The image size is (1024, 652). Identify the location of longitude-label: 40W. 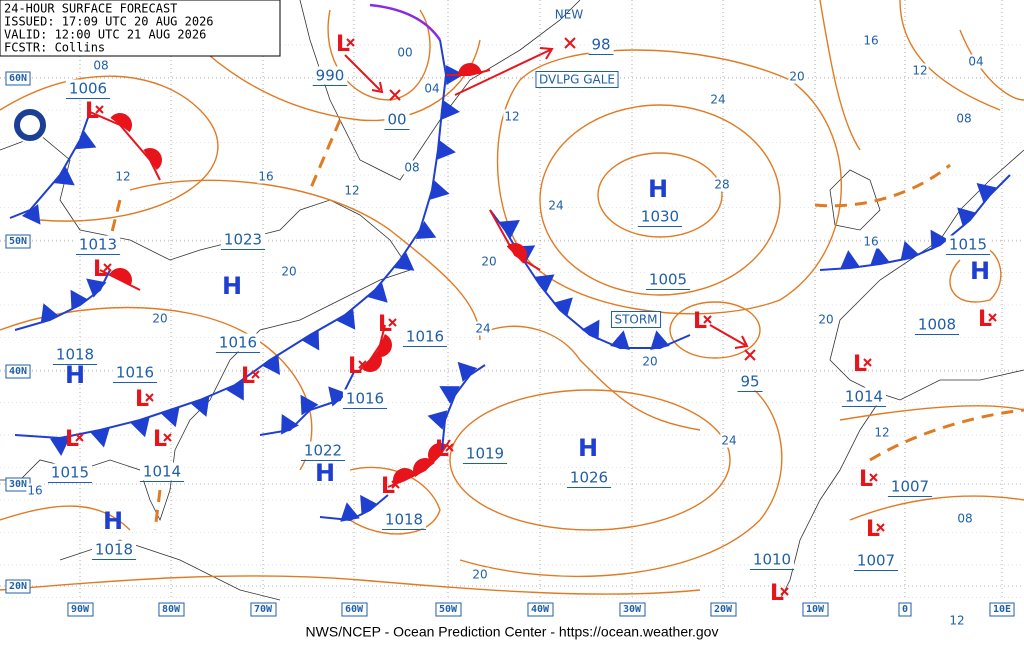
(540, 609).